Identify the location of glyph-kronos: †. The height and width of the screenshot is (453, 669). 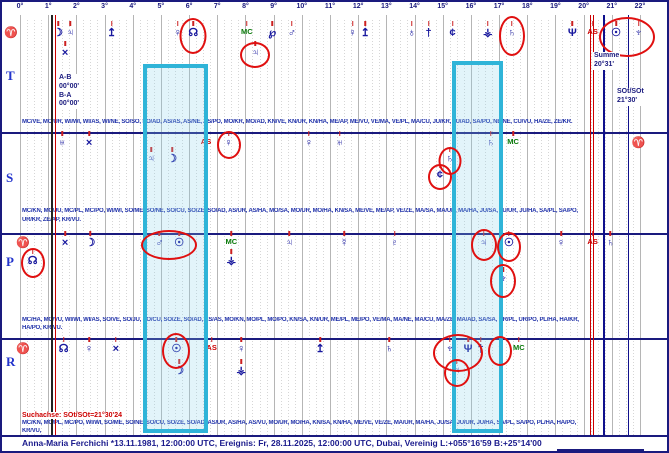
(428, 33).